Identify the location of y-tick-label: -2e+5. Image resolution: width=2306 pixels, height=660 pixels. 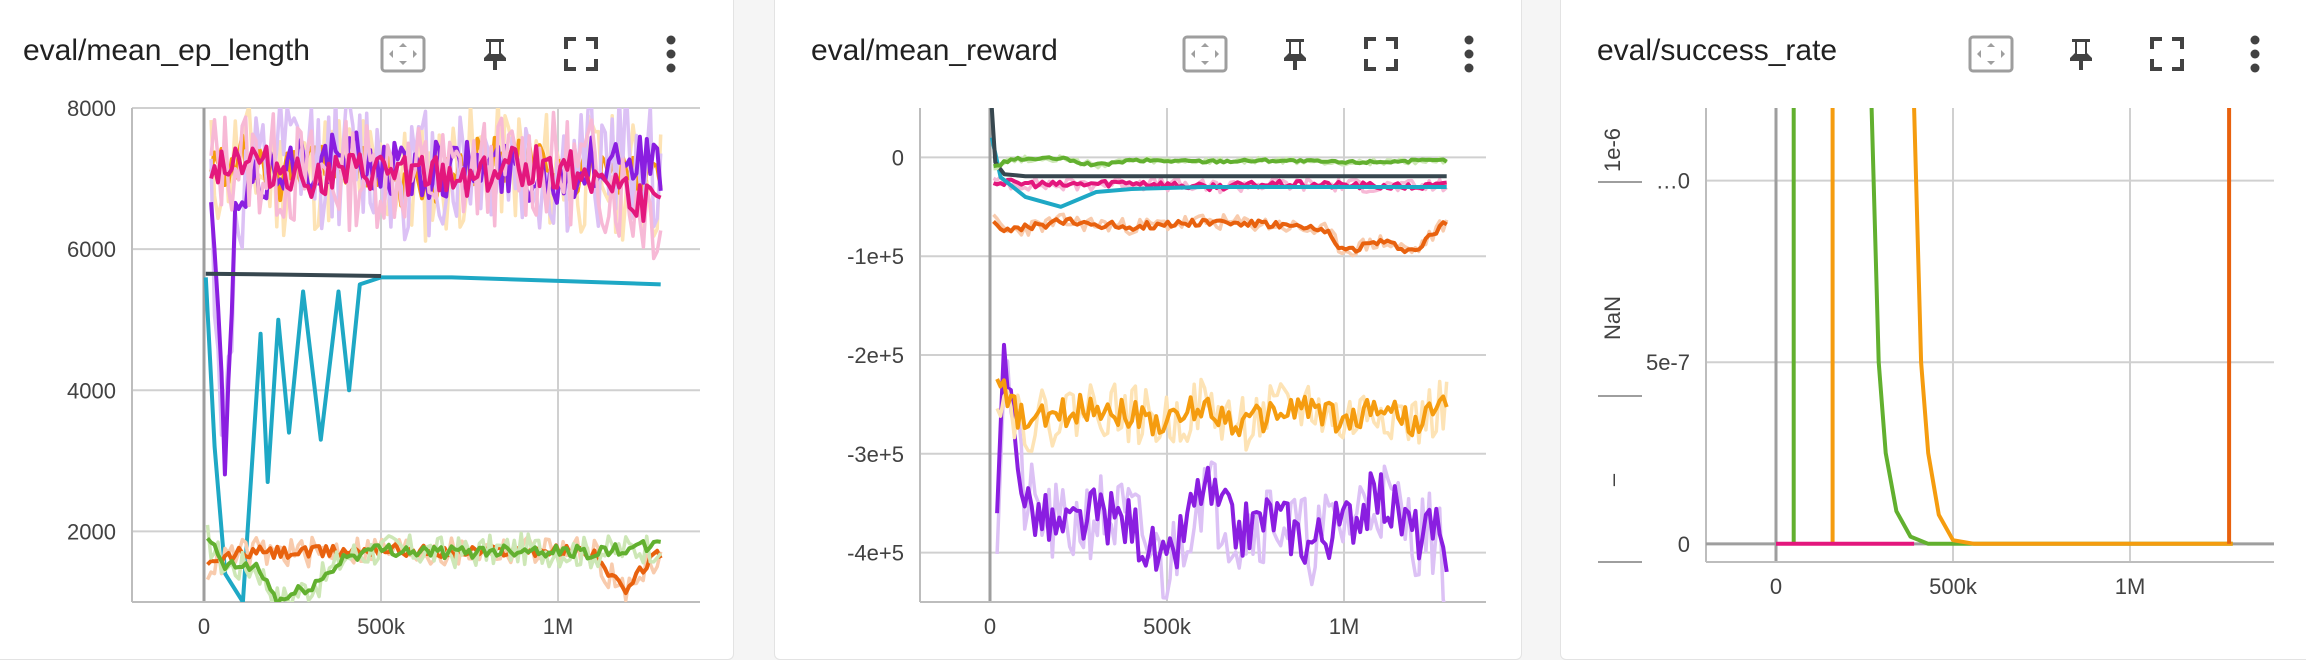
(875, 355).